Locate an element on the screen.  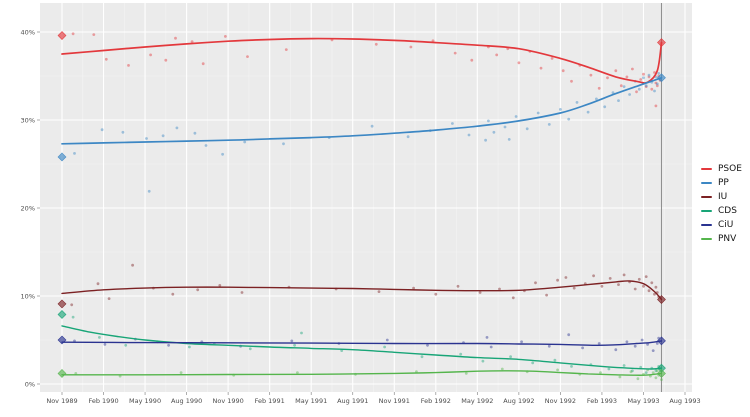
election-result-1993-pp is located at coordinates (661, 78).